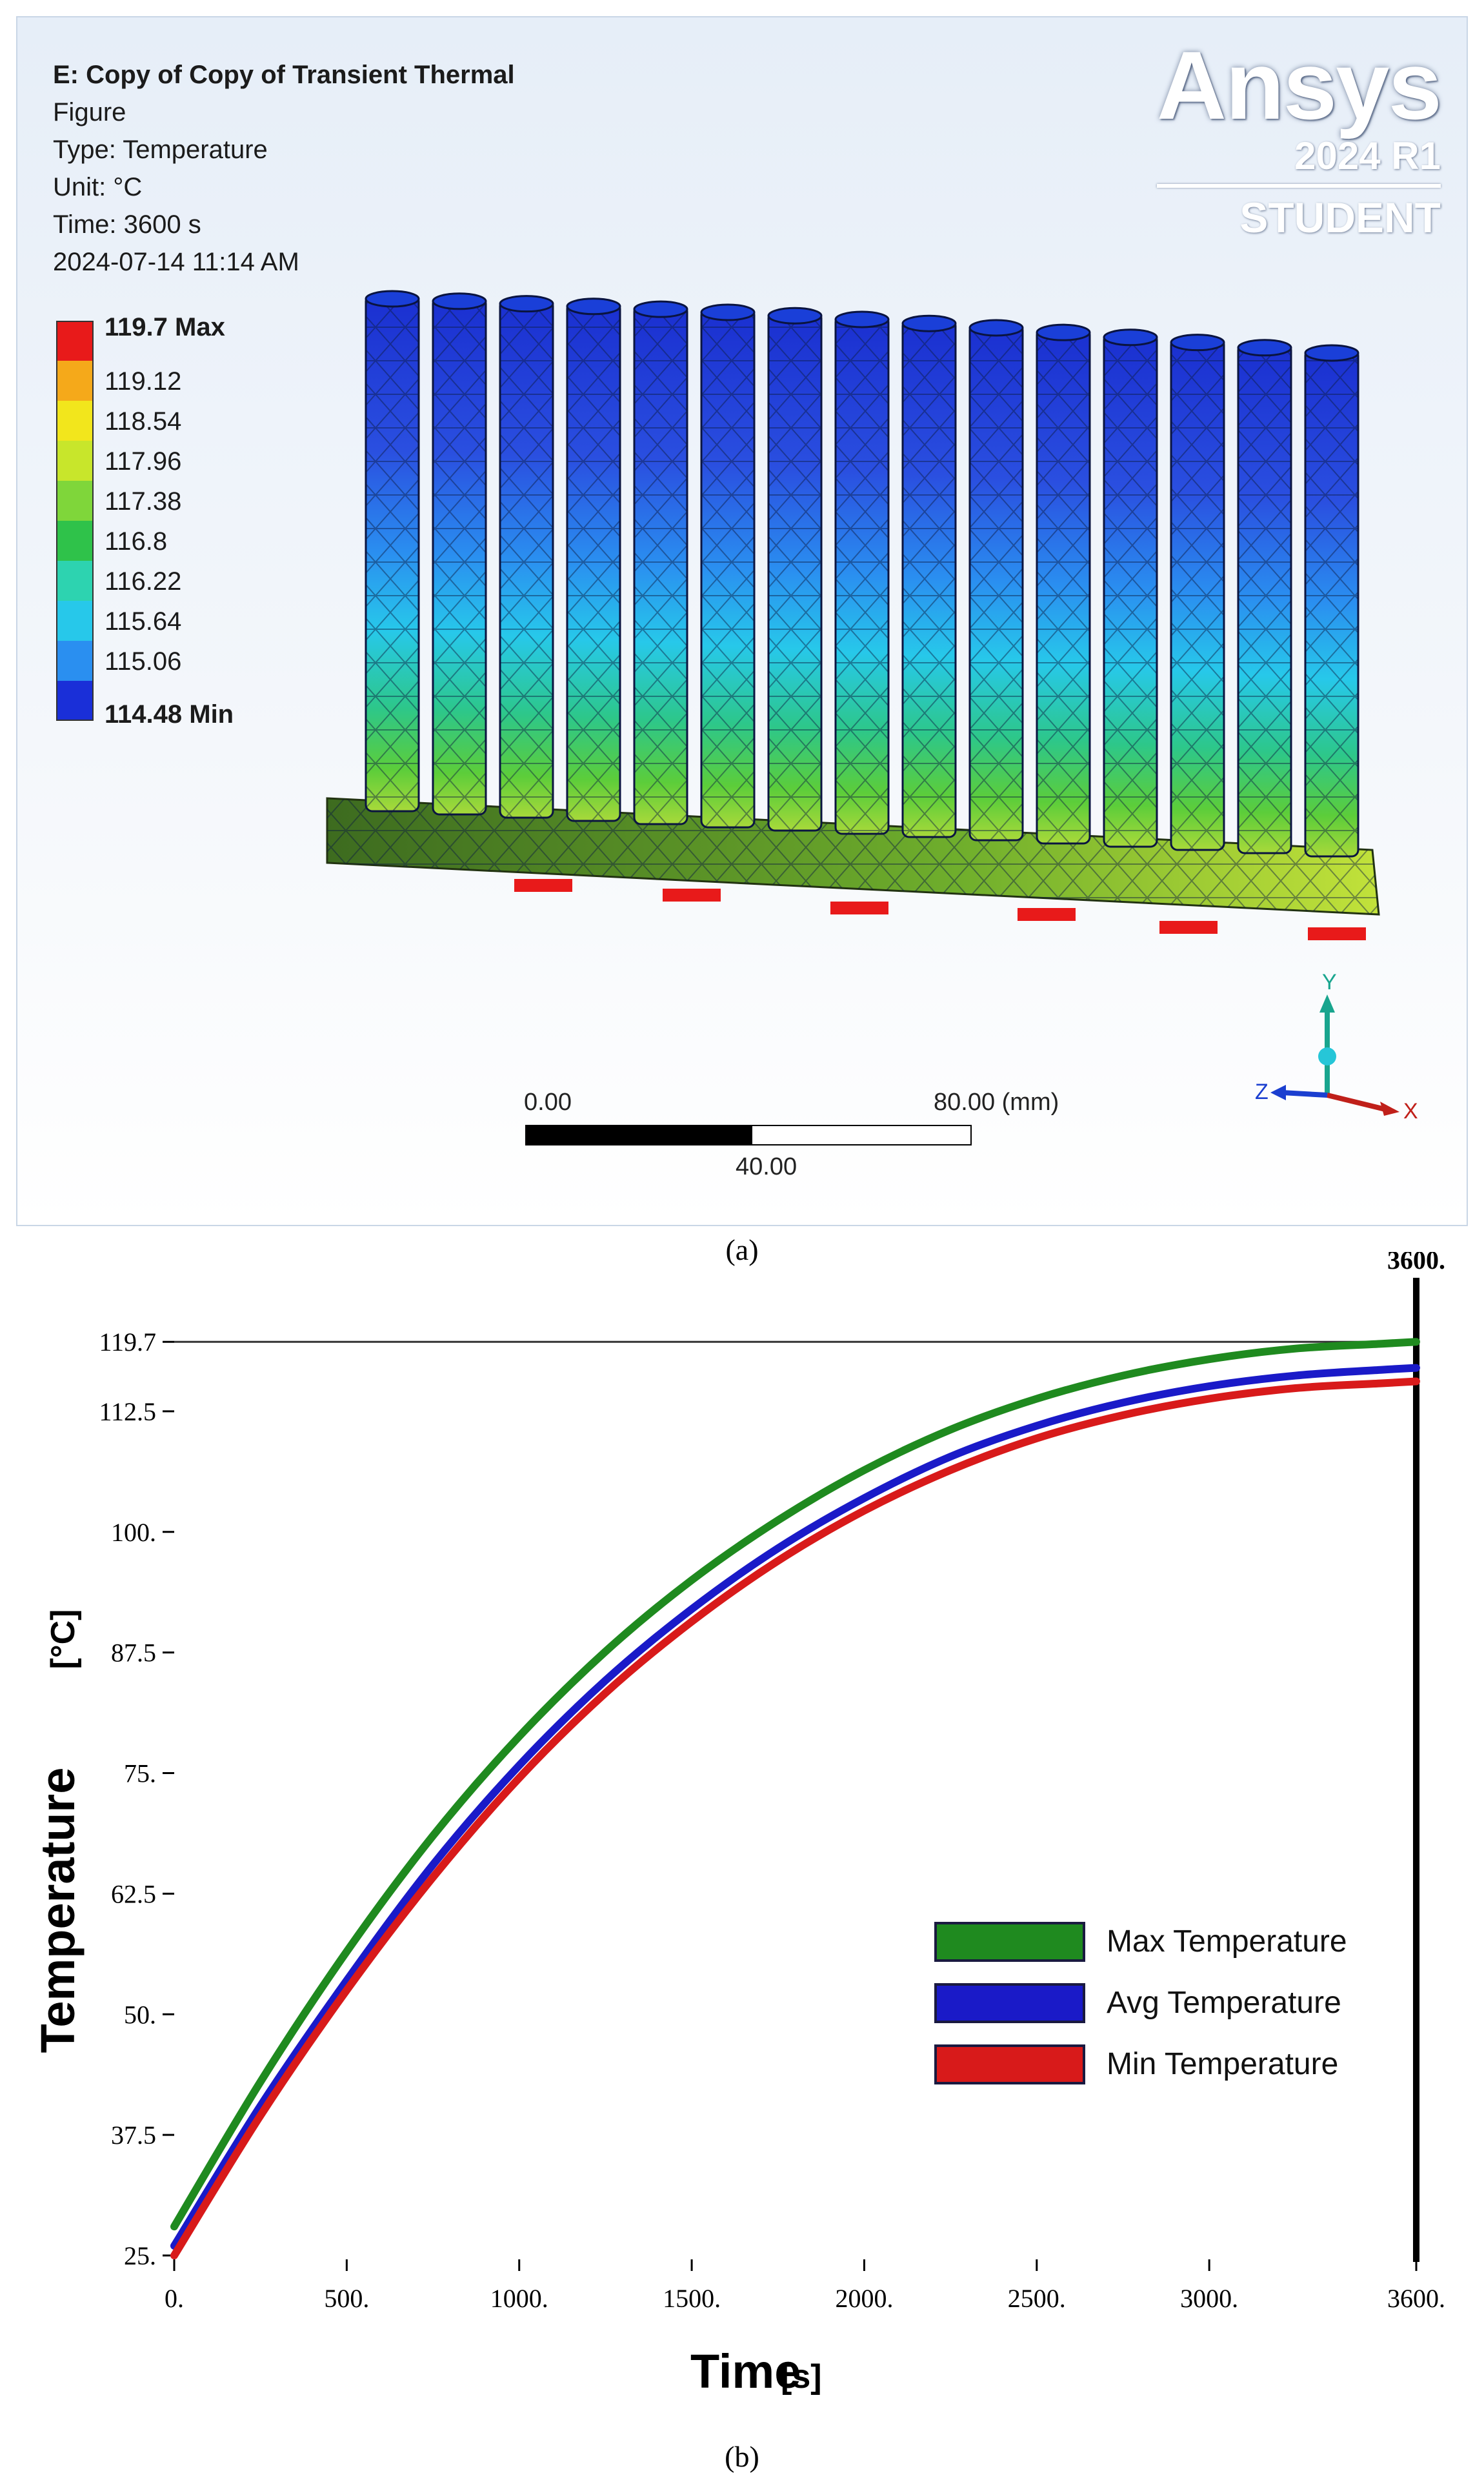 This screenshot has width=1484, height=2482. I want to click on heat-sink-base-mesh, so click(853, 856).